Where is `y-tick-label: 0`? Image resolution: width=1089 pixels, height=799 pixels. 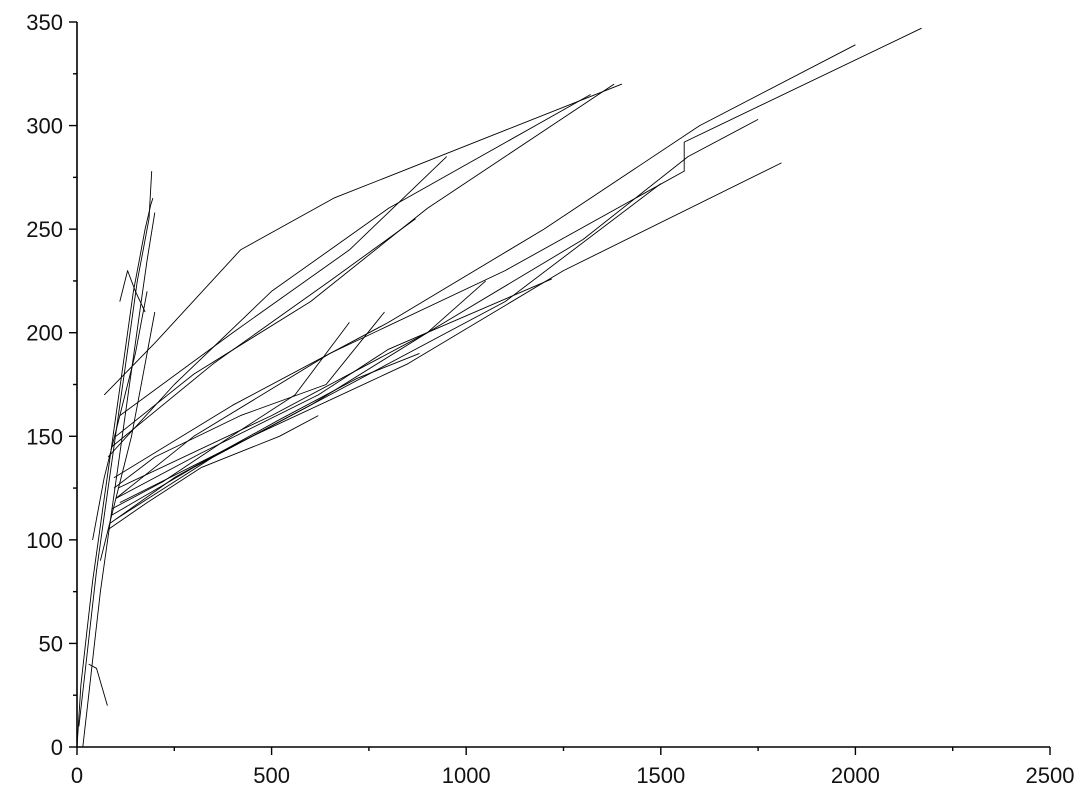
y-tick-label: 0 is located at coordinates (57, 747).